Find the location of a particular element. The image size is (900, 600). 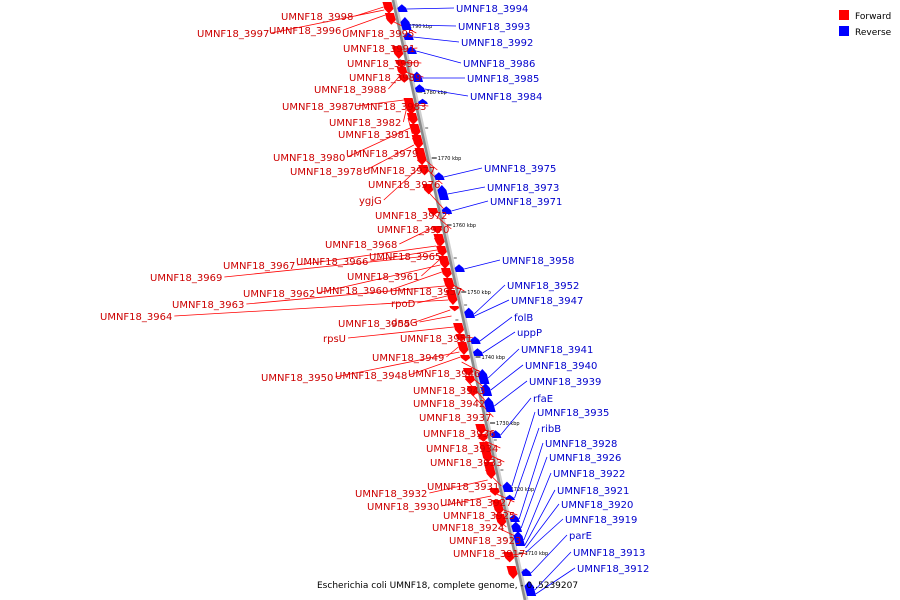

forward-gene-label-umnf18-3923: UMNF18_3923 is located at coordinates (485, 541).